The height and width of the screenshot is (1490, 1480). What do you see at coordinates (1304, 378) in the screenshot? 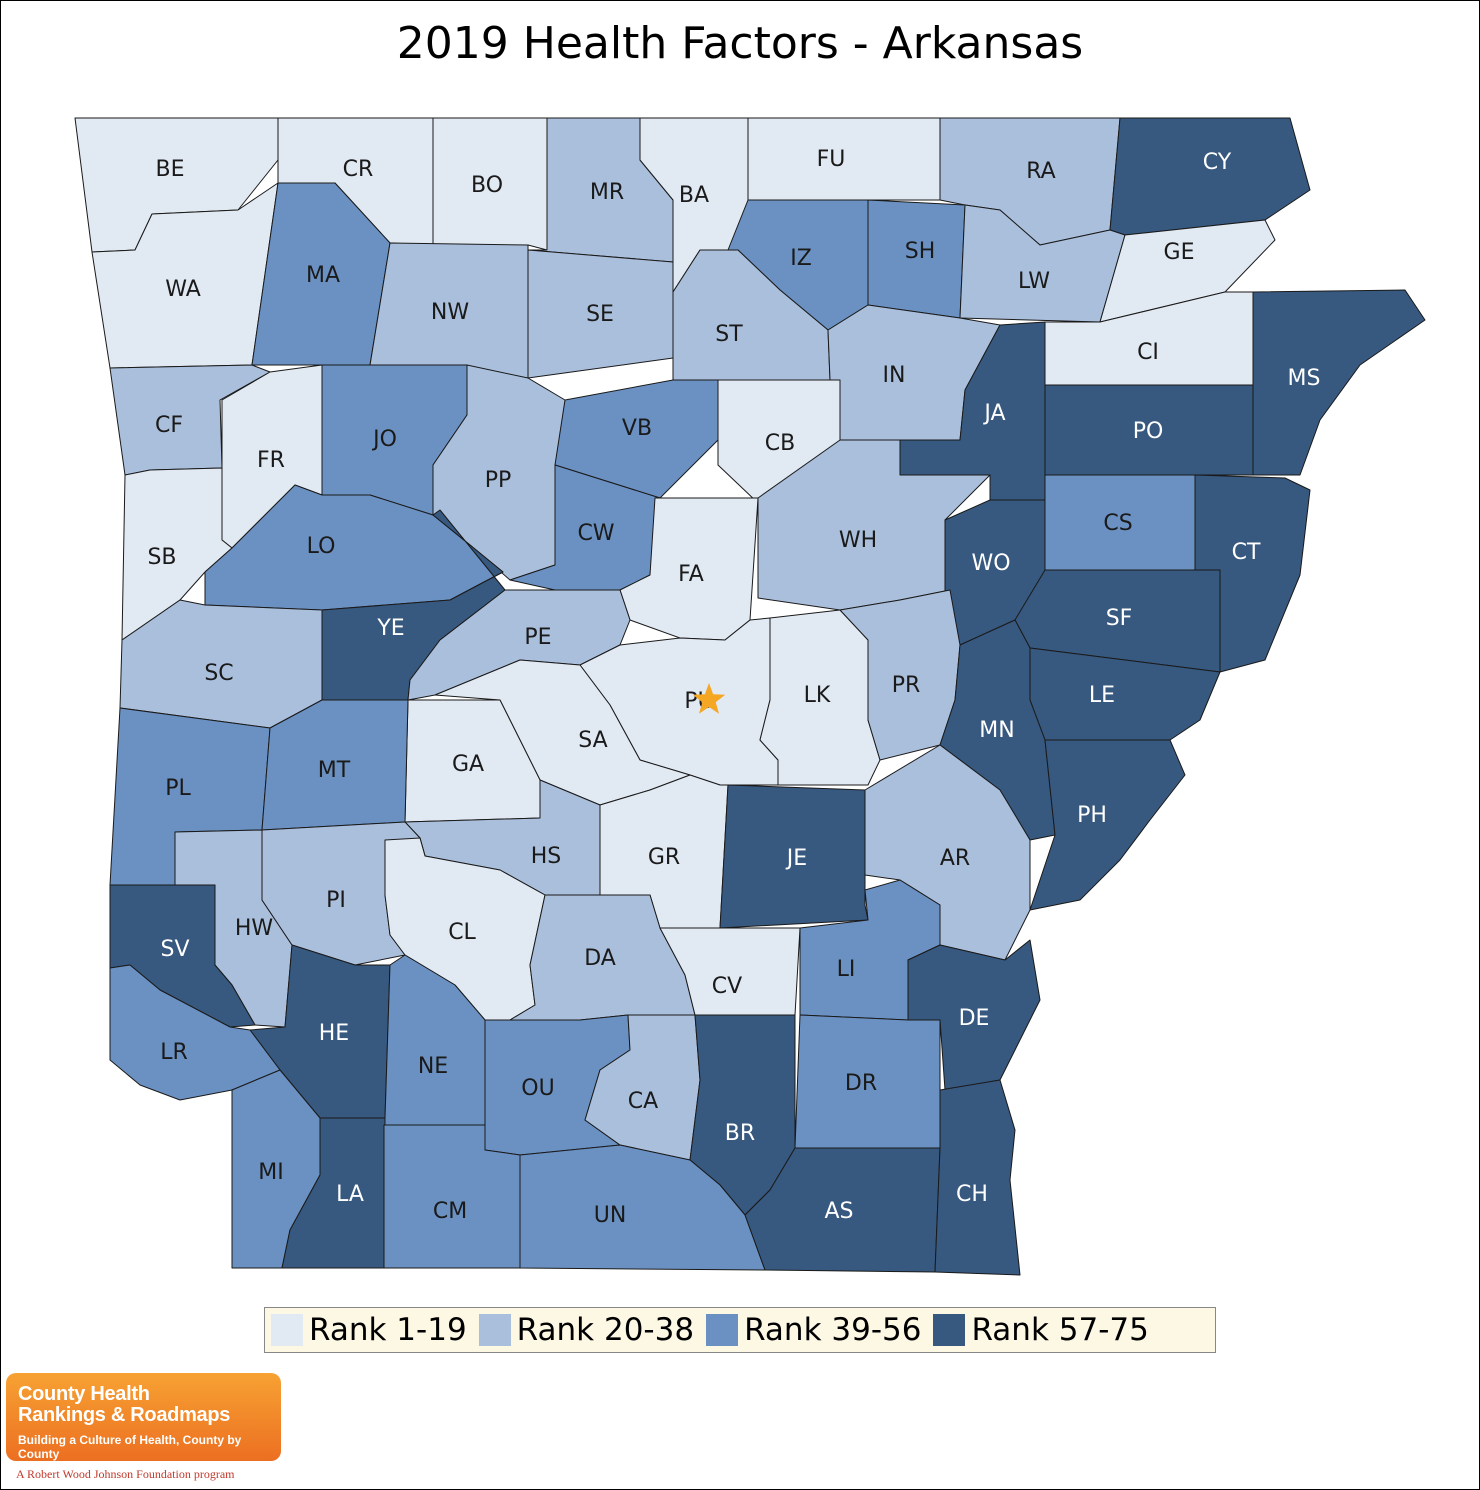
I see `county-label-ms: MS` at bounding box center [1304, 378].